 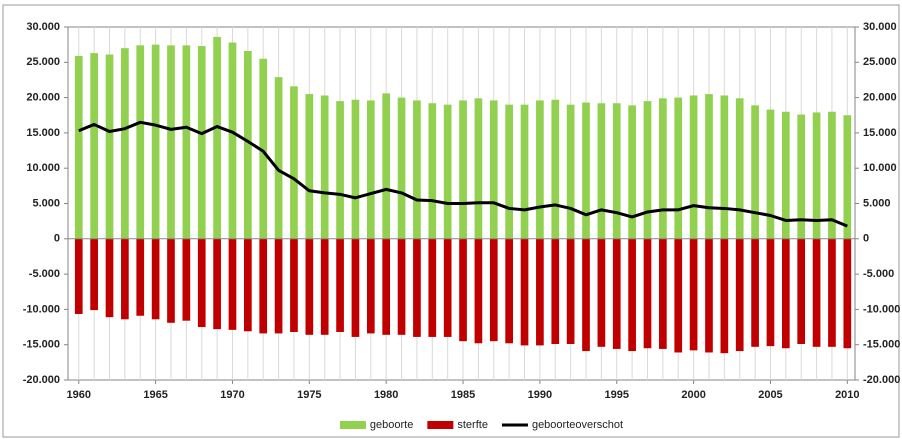 I want to click on y-tick-label: -10.000, so click(x=41, y=309).